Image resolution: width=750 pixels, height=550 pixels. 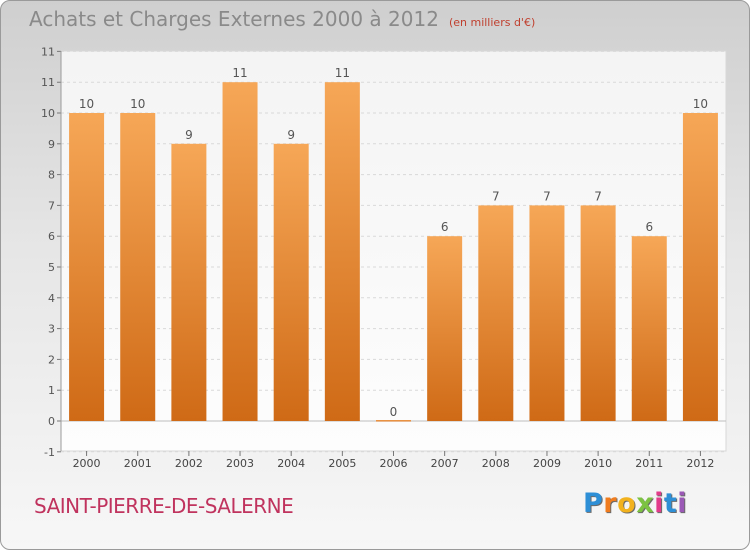 I want to click on x-tick-label-2012: 2012, so click(x=700, y=463).